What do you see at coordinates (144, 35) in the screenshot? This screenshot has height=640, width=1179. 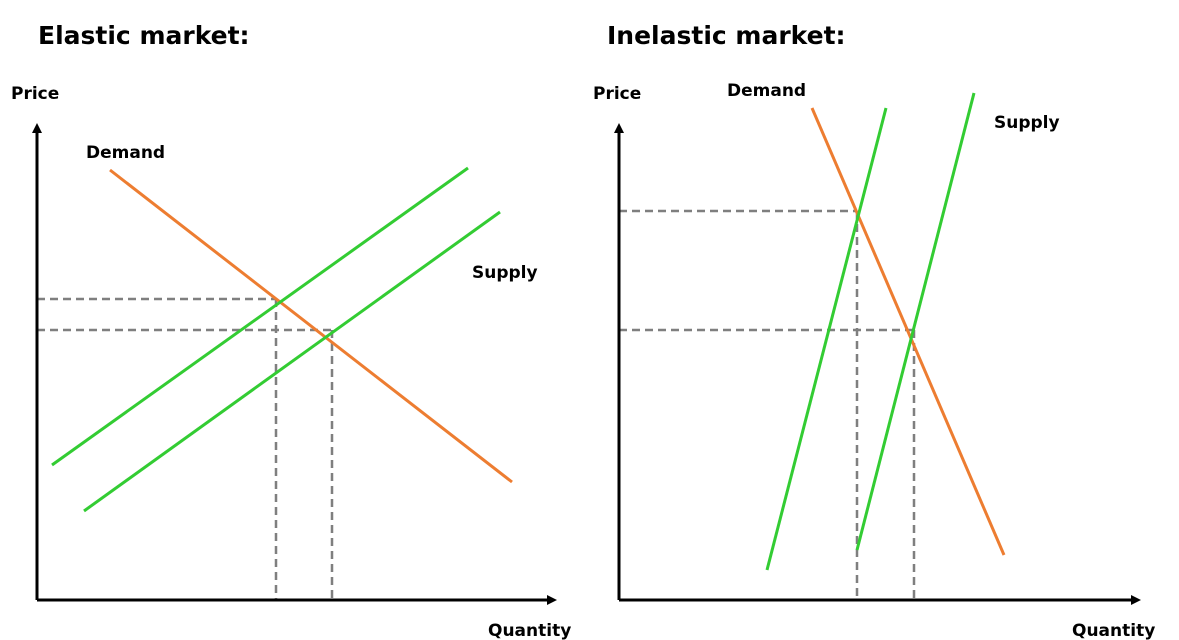 I see `panel-title: Elastic market:` at bounding box center [144, 35].